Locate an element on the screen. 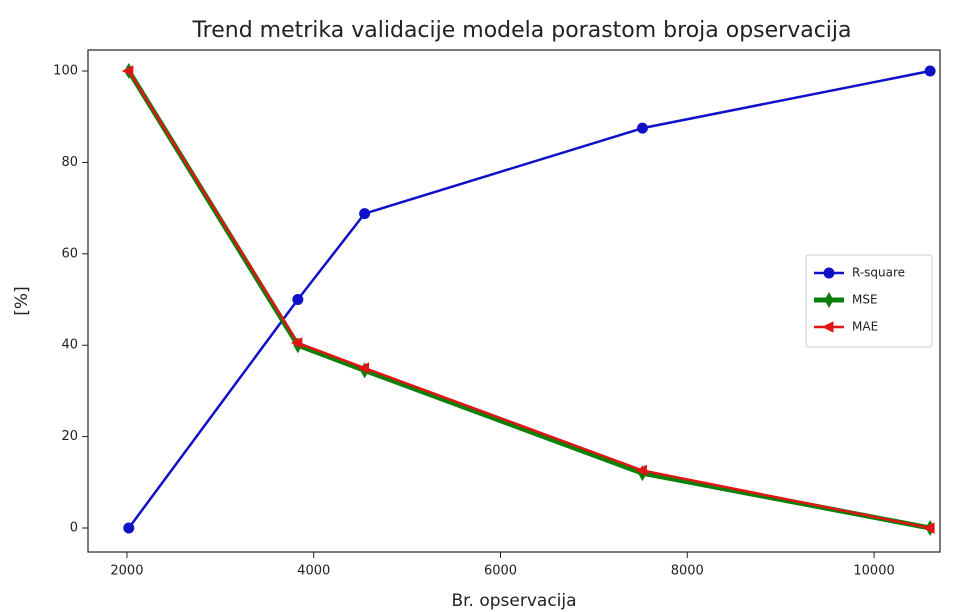 The width and height of the screenshot is (953, 612). legend-box is located at coordinates (869, 301).